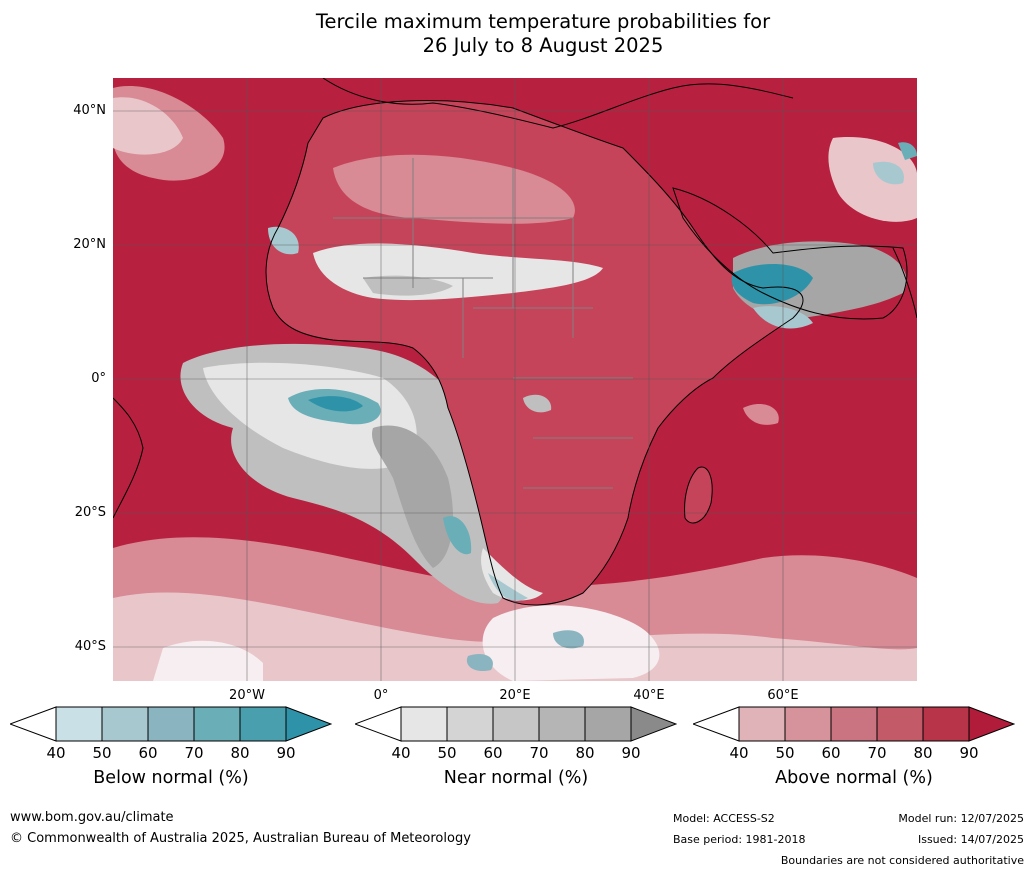  Describe the element at coordinates (537, 403) in the screenshot. I see `congo-near-spot` at that location.